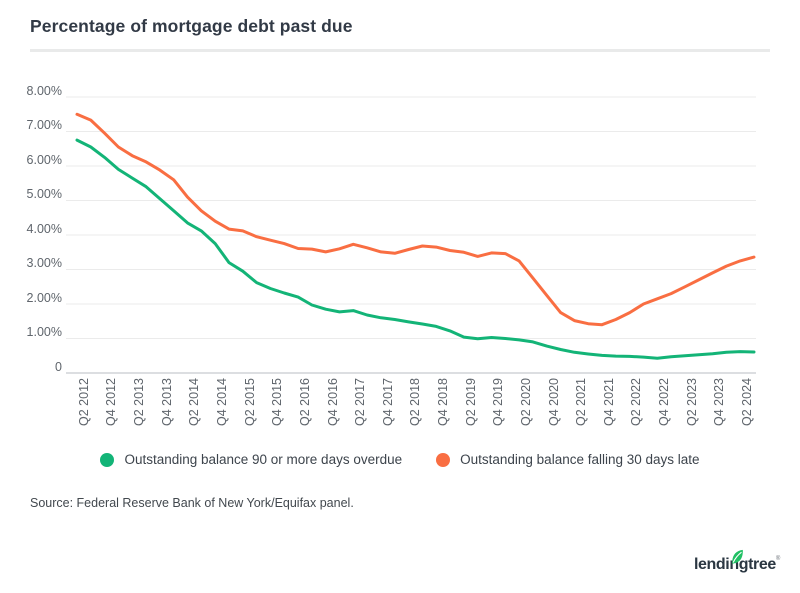  I want to click on green-series-dot-icon, so click(107, 459).